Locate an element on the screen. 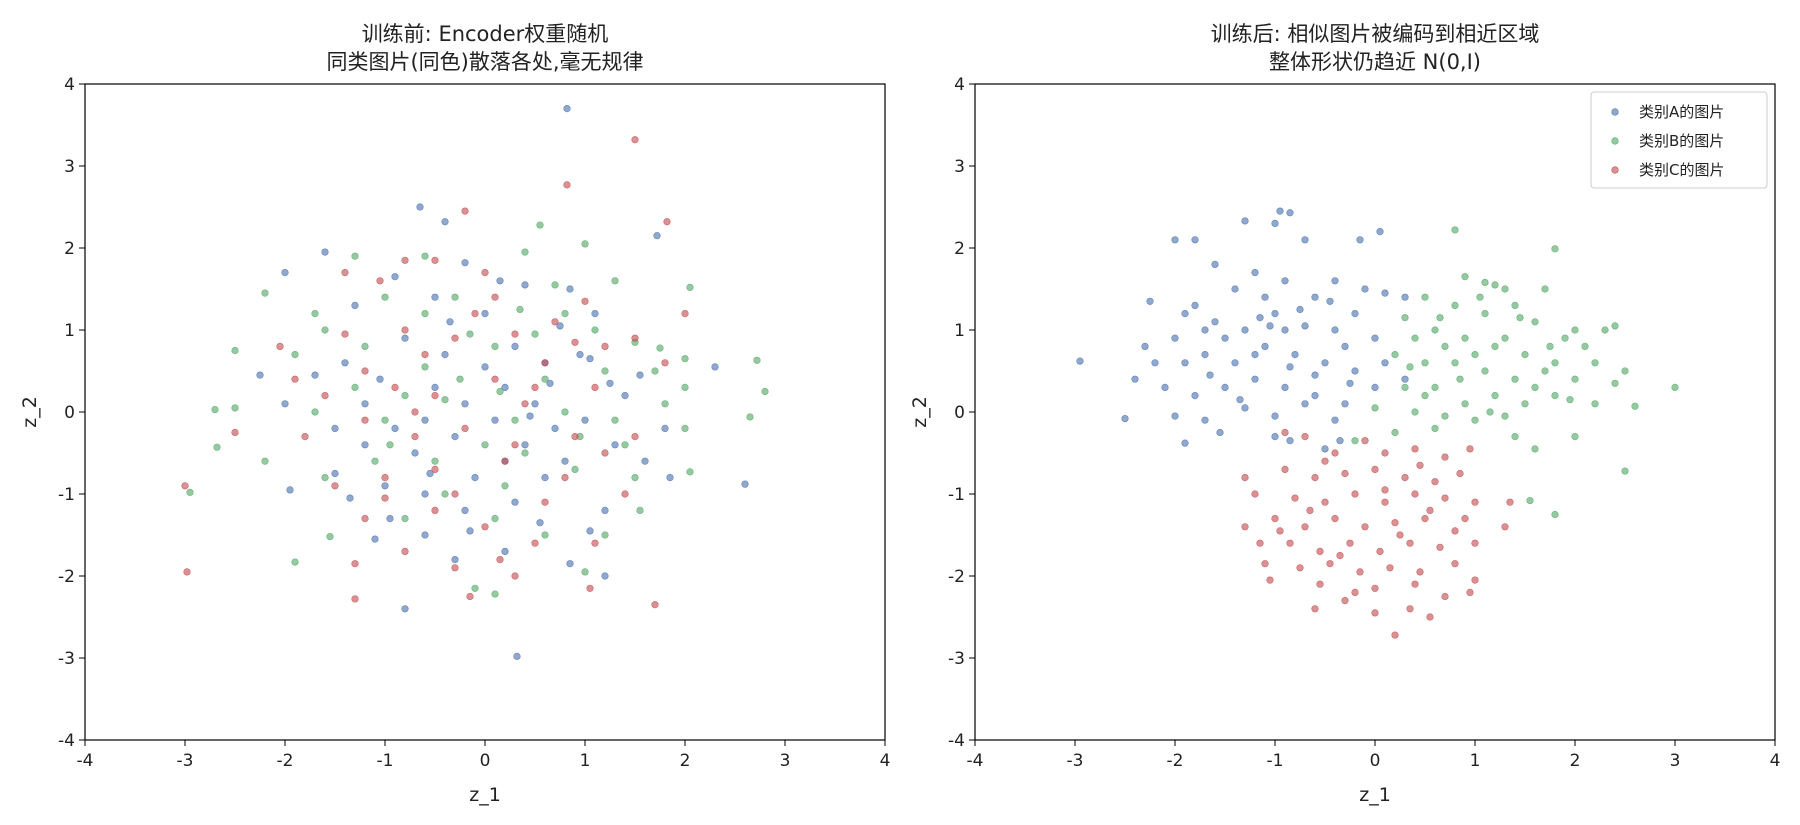 The image size is (1800, 825). y-tick-label: -3 is located at coordinates (956, 659).